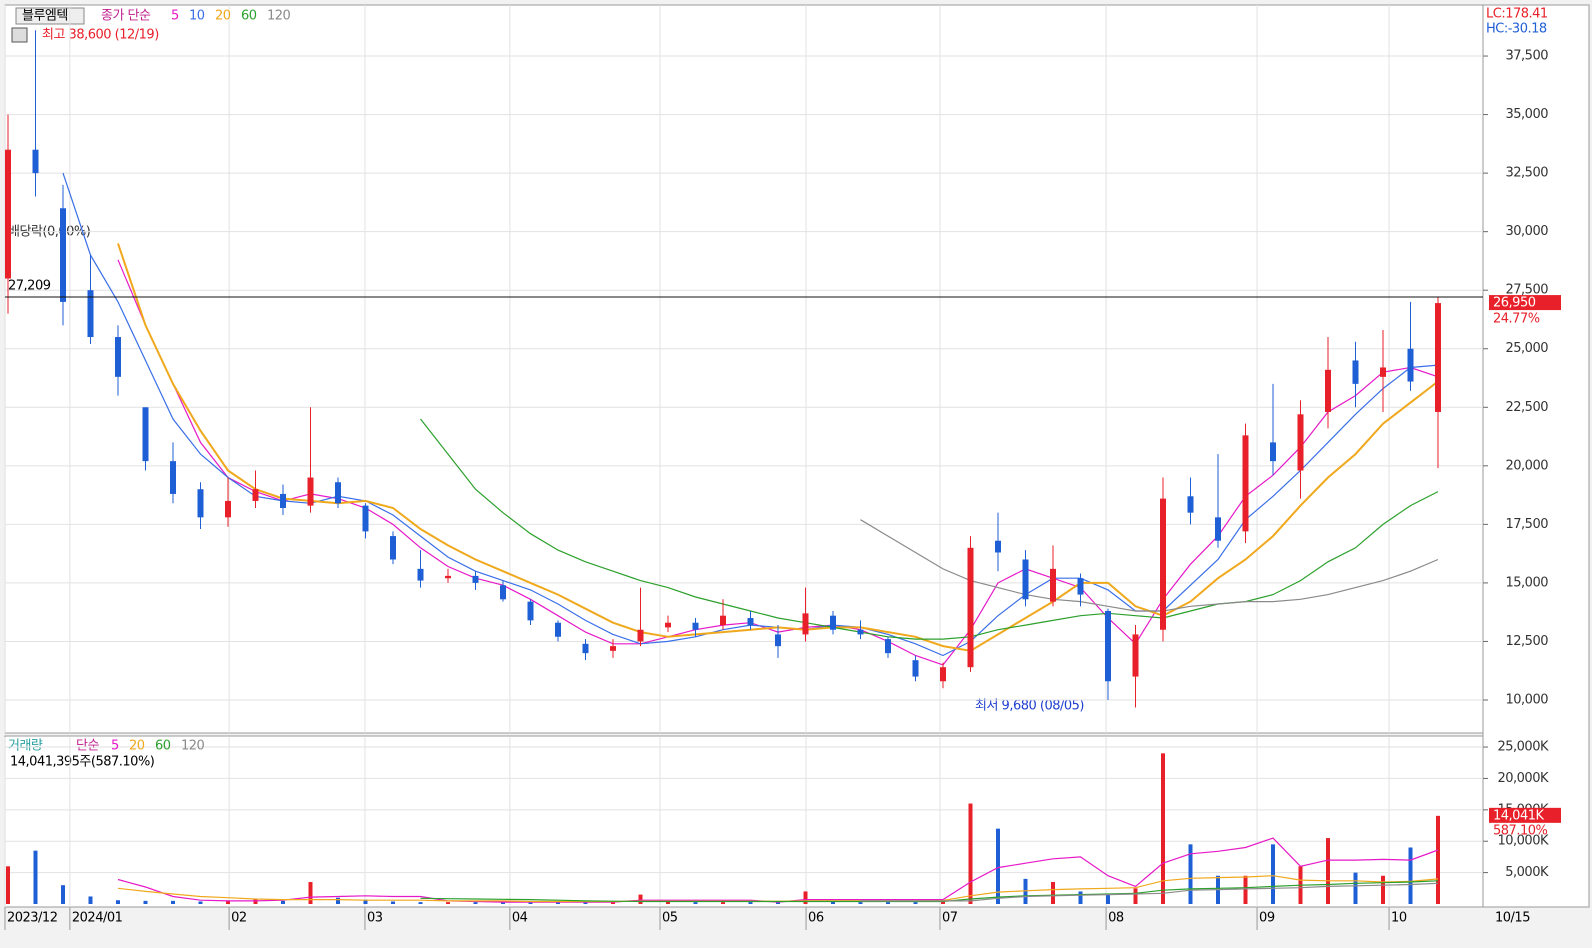 This screenshot has height=948, width=1592. What do you see at coordinates (1527, 348) in the screenshot?
I see `y-tick-label: 25,000` at bounding box center [1527, 348].